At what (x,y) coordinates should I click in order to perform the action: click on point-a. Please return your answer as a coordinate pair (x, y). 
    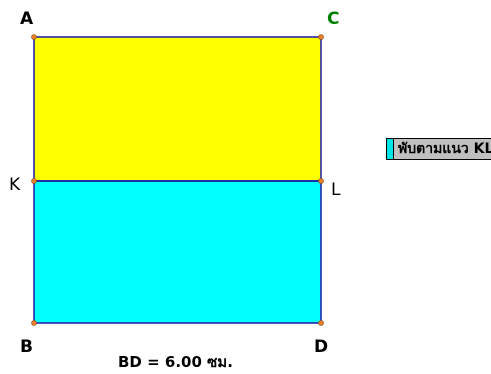
    Looking at the image, I should click on (34, 37).